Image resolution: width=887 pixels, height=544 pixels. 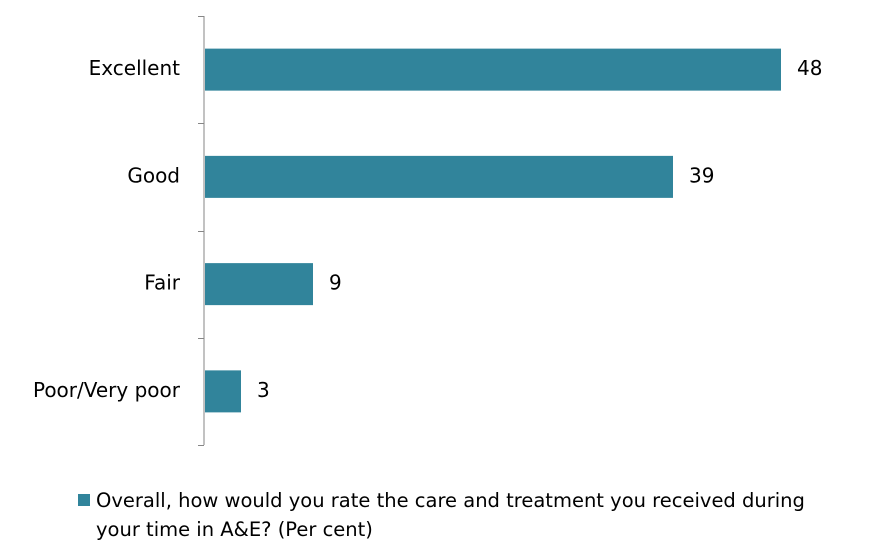 I want to click on data-label: 3, so click(x=263, y=390).